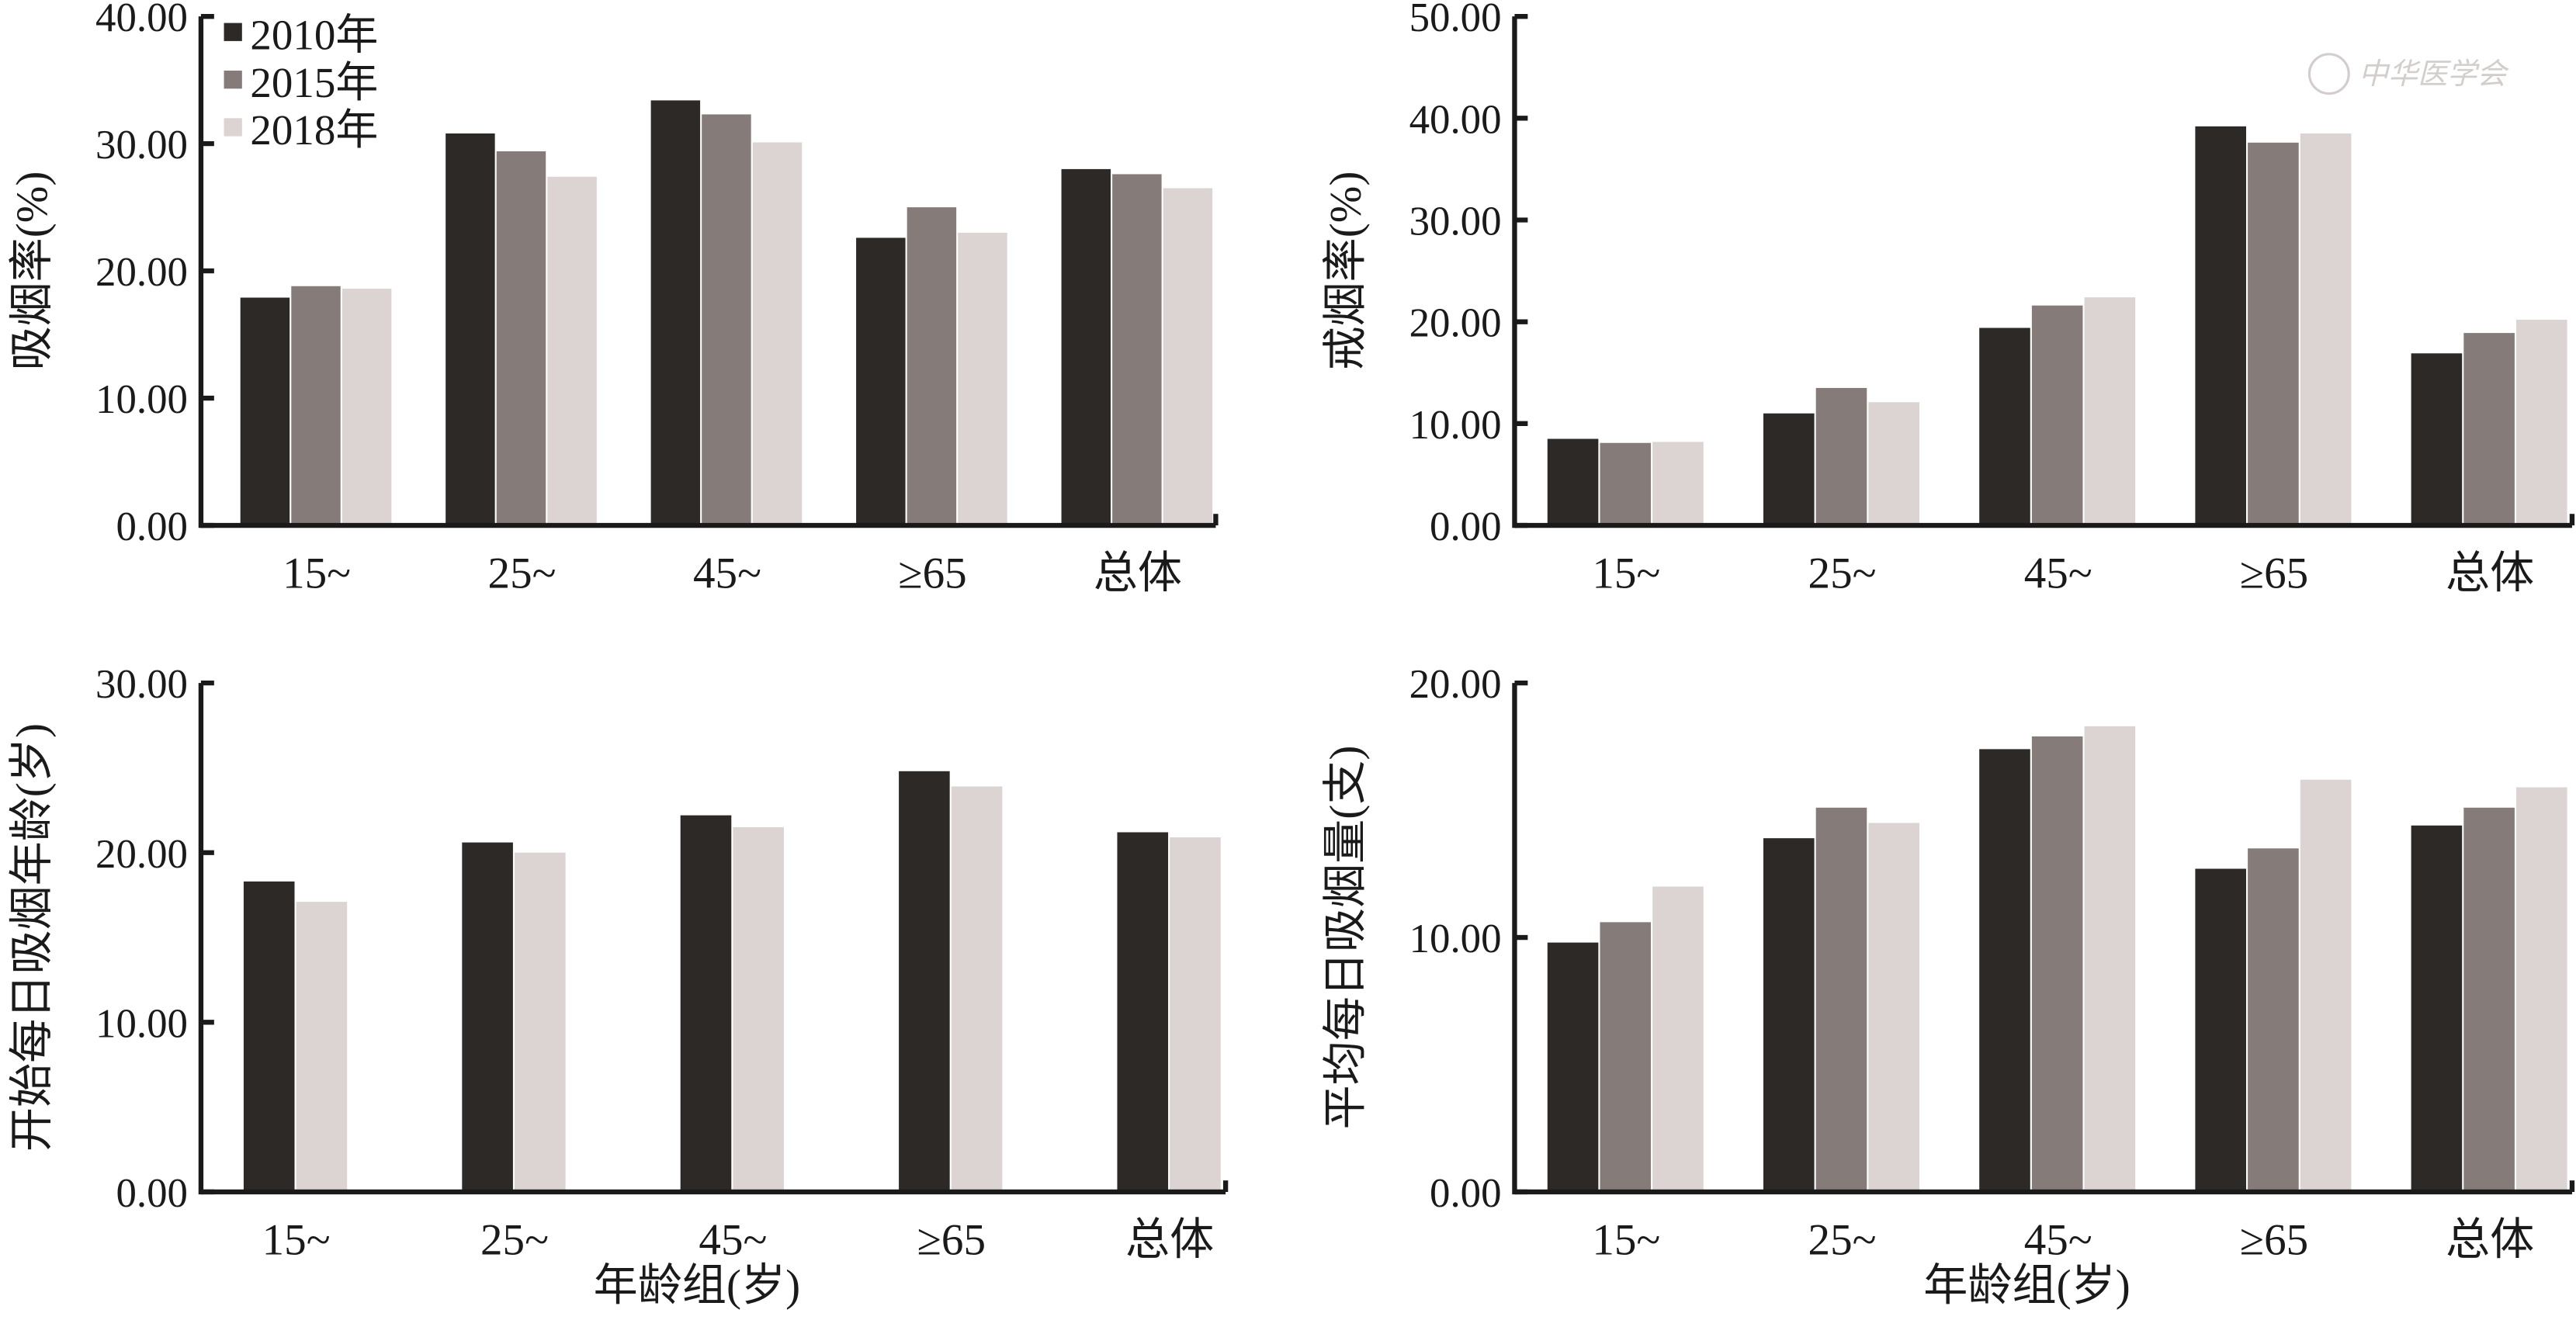 The image size is (2576, 1320). I want to click on y-axis-label: 吸烟率(%), so click(32, 271).